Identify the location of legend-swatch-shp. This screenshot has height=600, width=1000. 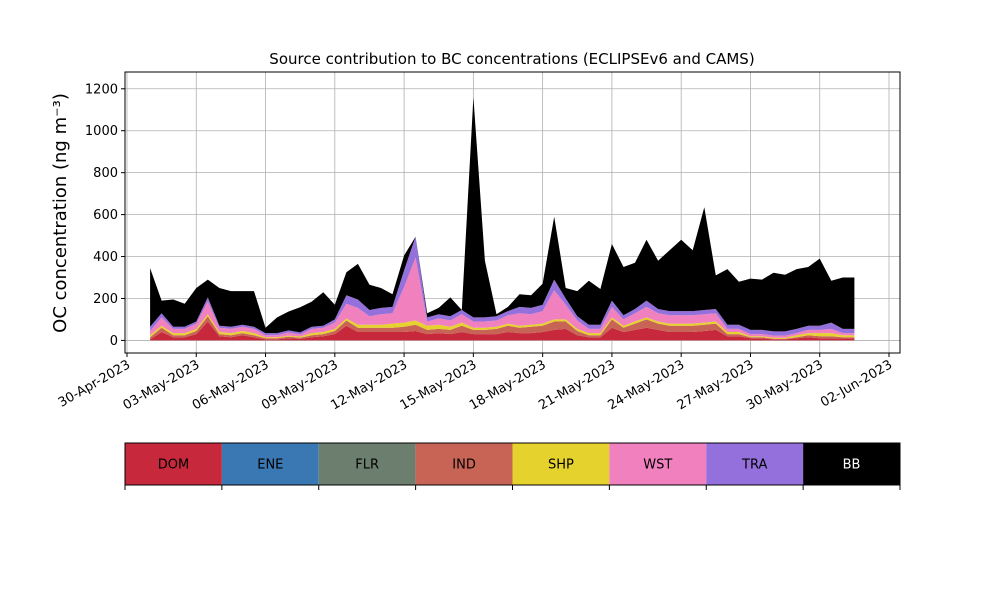
(561, 464).